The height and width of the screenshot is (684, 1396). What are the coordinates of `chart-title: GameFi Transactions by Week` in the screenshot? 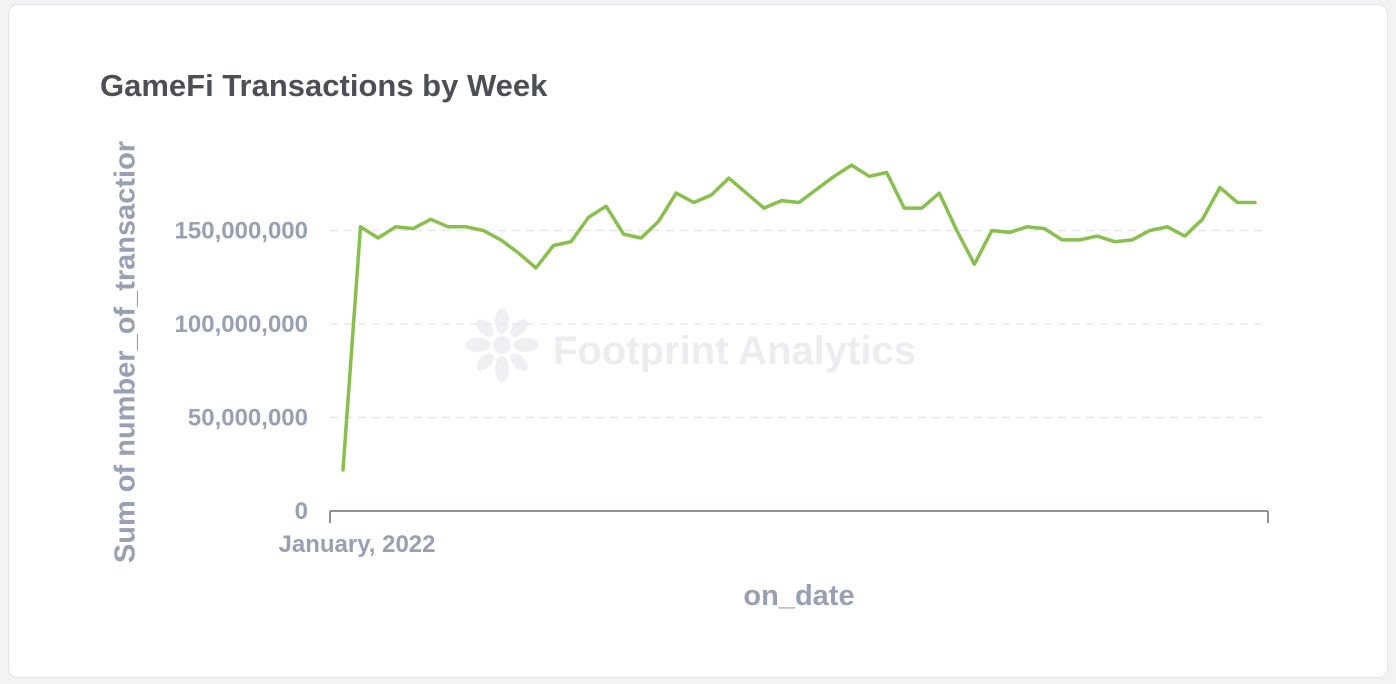 It's located at (324, 85).